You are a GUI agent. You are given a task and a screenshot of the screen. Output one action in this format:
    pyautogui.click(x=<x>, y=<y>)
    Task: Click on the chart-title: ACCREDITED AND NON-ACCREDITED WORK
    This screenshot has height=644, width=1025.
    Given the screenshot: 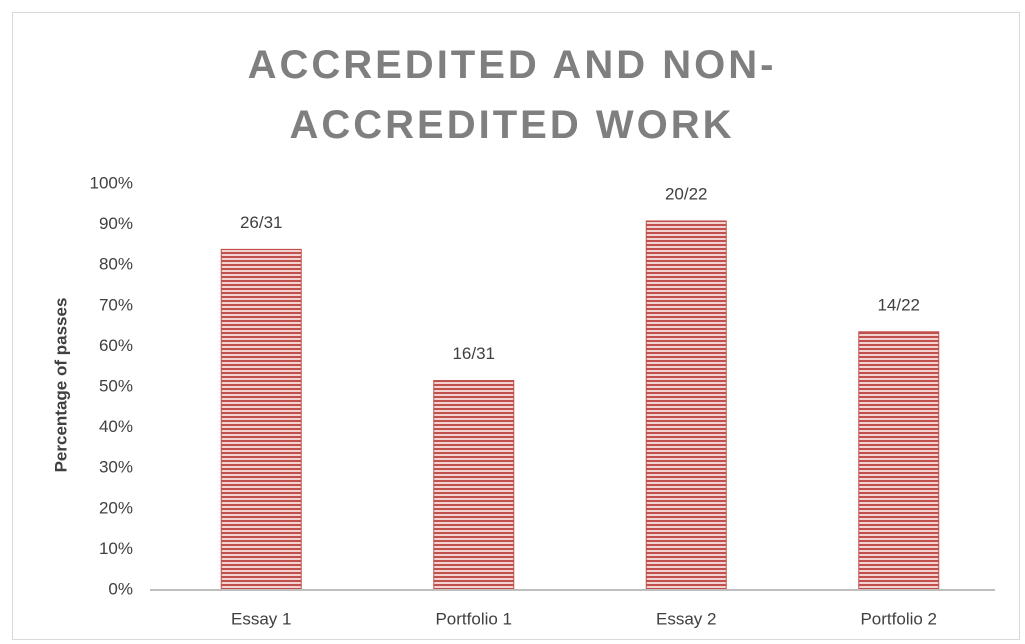 What is the action you would take?
    pyautogui.click(x=512, y=95)
    